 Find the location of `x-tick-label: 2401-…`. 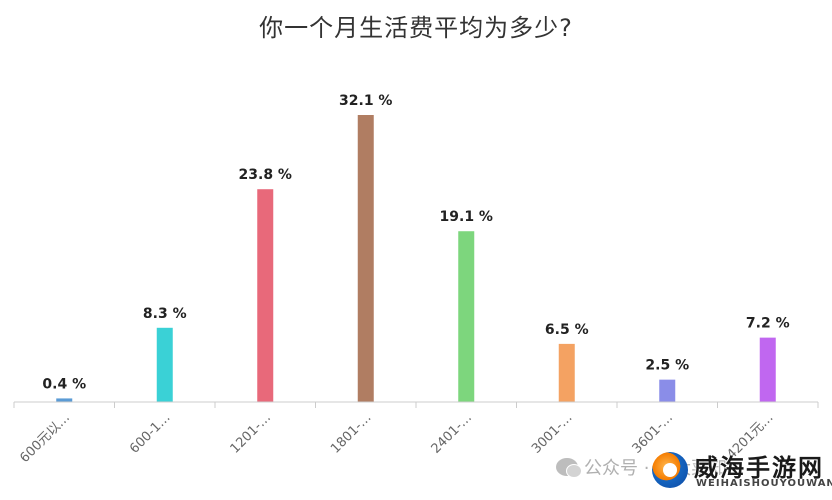

x-tick-label: 2401-… is located at coordinates (452, 433).